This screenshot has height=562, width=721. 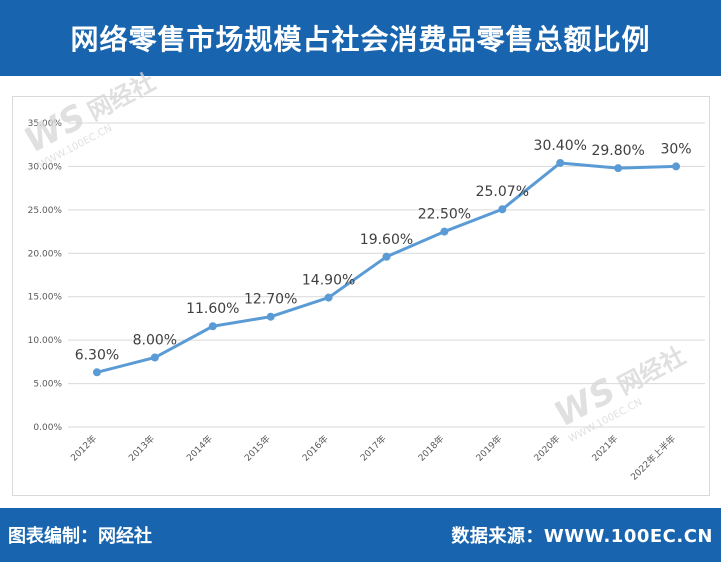 I want to click on y-tick-label: 30.00%, so click(x=45, y=167).